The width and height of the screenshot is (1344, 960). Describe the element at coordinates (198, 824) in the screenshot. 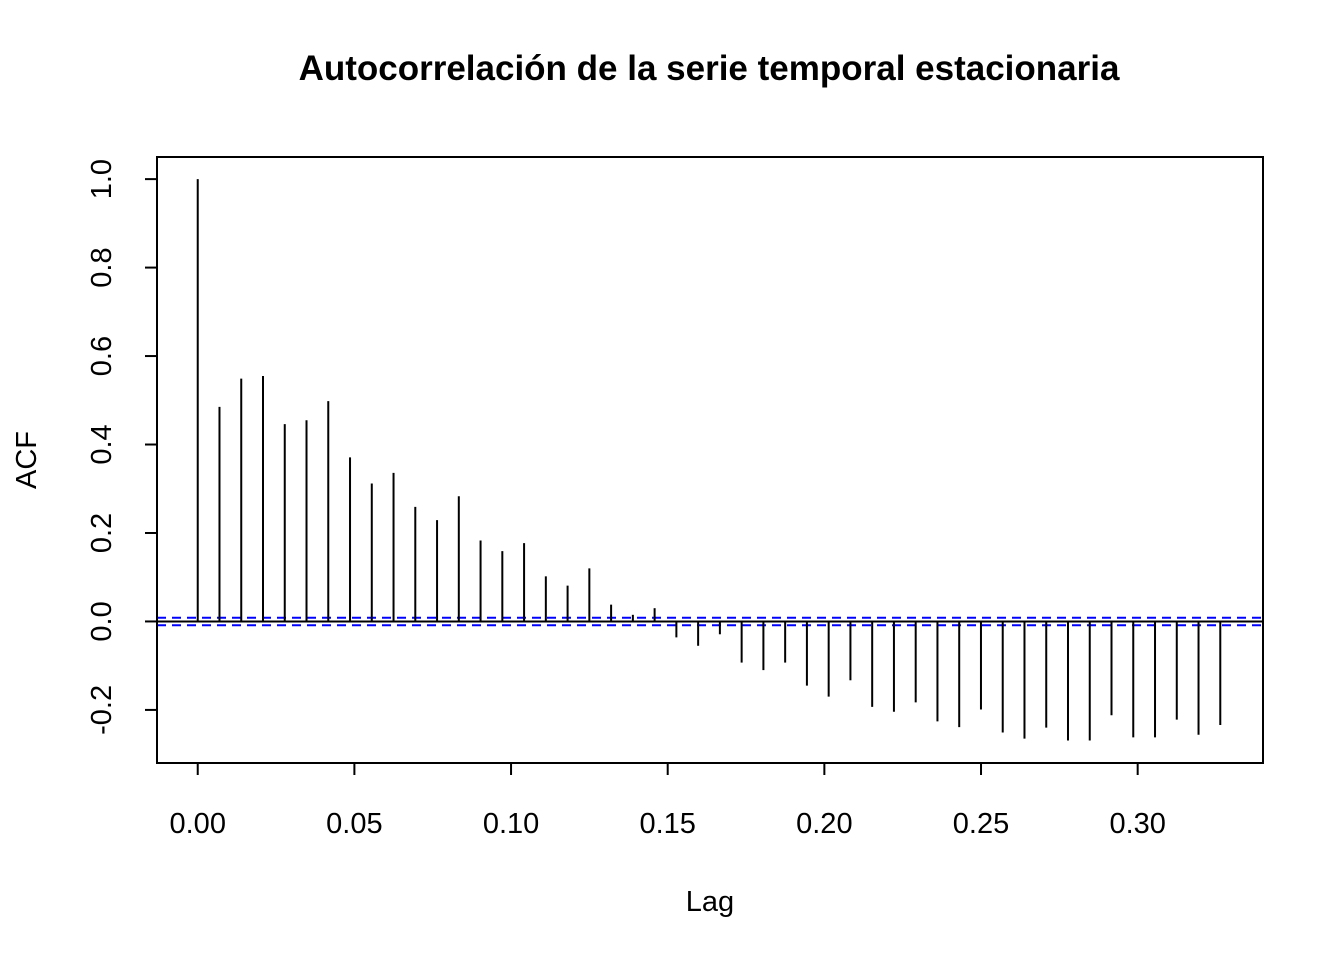

I see `x-tick-label: 0.00` at that location.